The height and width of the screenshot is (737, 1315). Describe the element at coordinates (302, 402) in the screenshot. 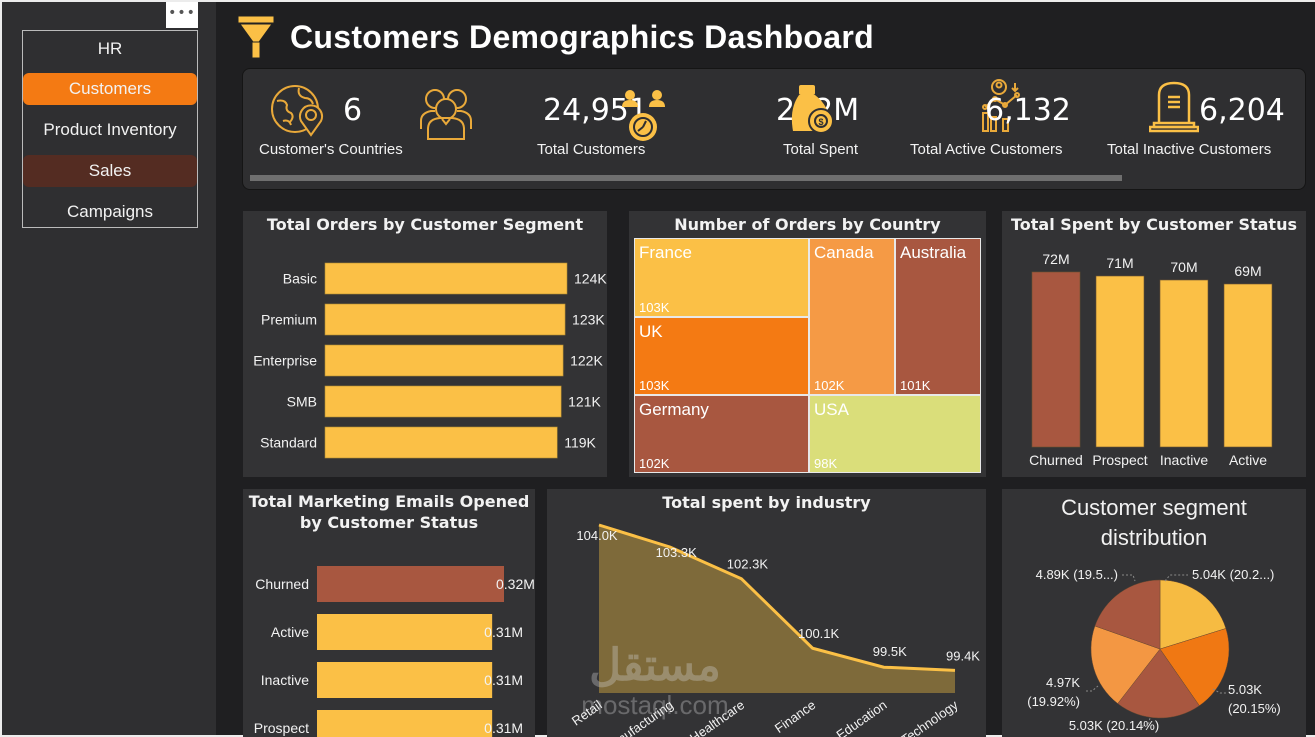

I see `category-label: SMB` at that location.